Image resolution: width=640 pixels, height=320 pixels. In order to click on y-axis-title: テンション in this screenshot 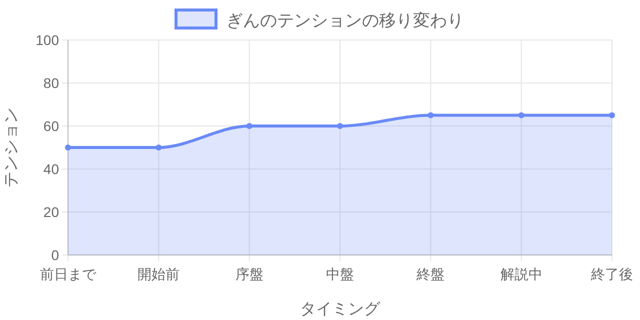, I will do `click(11, 148)`.